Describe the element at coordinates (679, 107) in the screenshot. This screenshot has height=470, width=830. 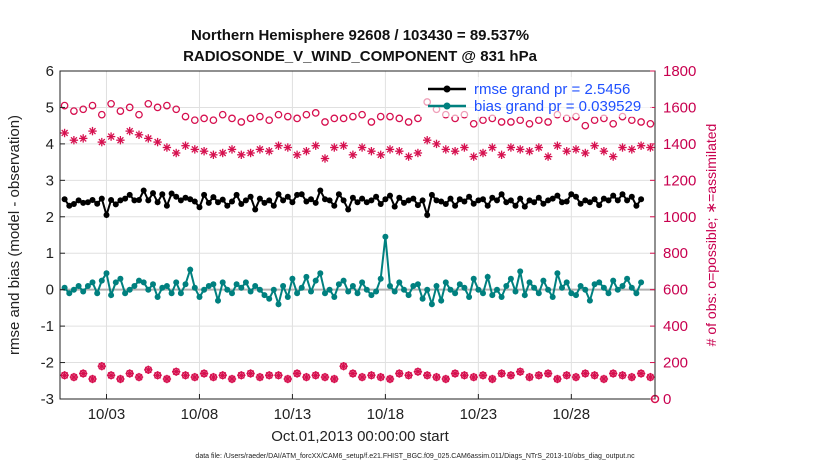
I see `y-right-tick-label: 1600` at that location.